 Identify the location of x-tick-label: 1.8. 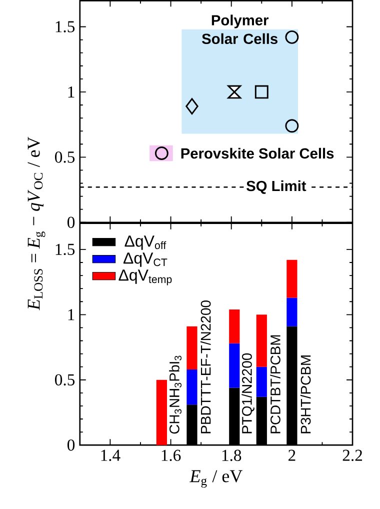
(232, 456).